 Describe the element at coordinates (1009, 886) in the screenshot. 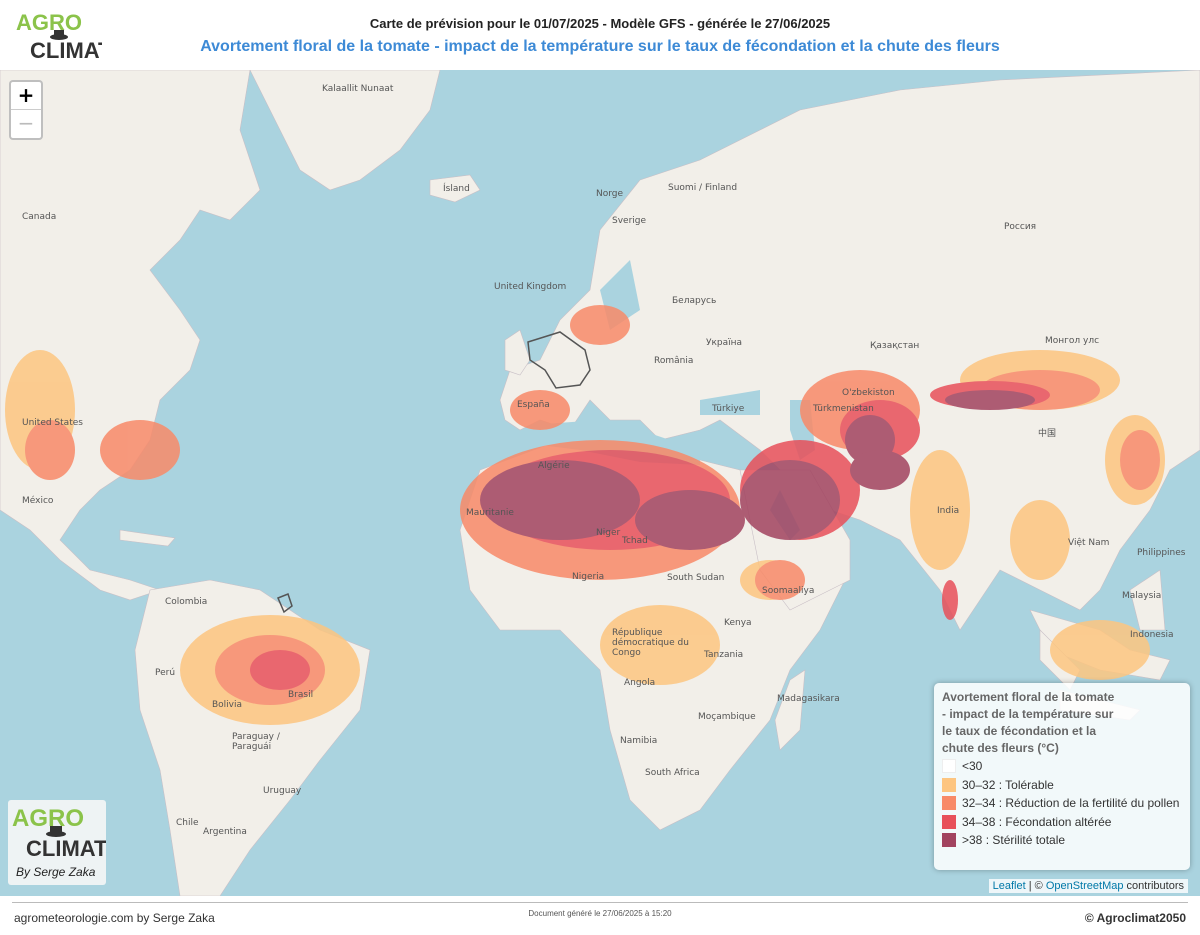

I see `leaflet-link: Leaflet` at that location.